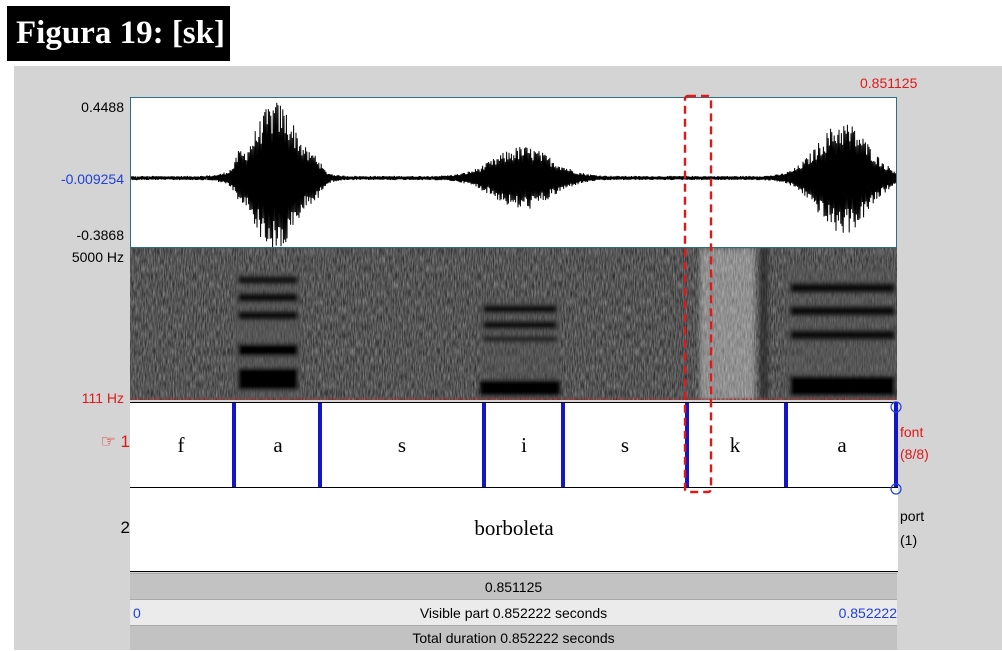 The image size is (1002, 651). Describe the element at coordinates (137, 613) in the screenshot. I see `visible-start: 0` at that location.